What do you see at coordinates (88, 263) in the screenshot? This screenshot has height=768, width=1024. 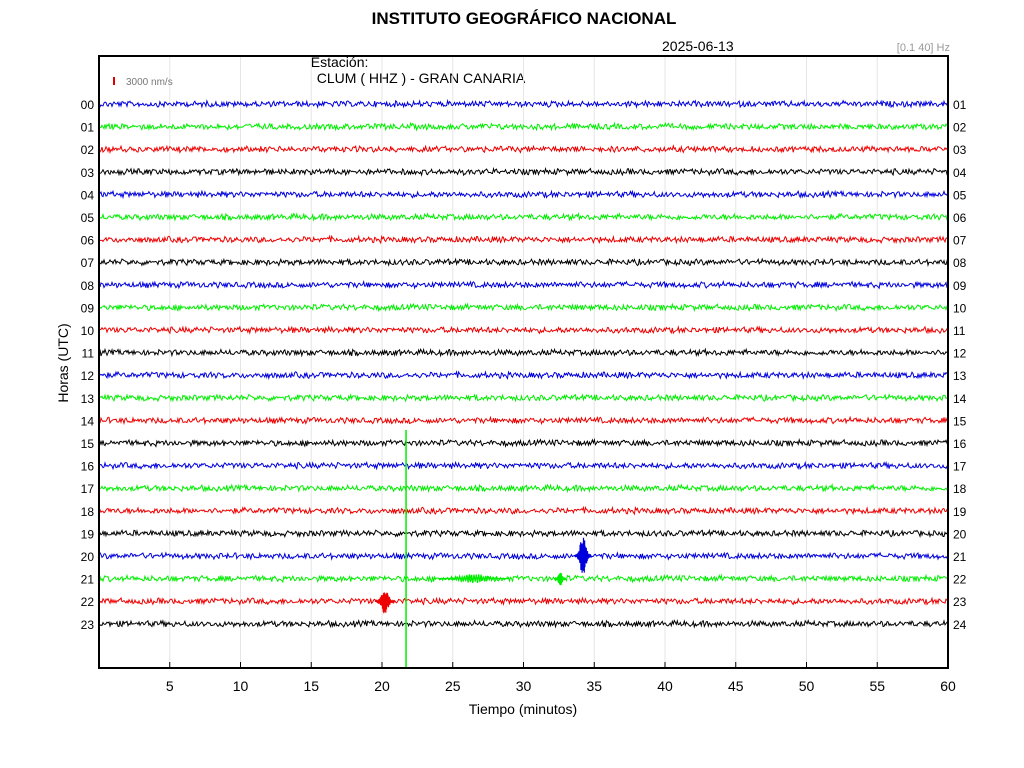 I see `hour-label-left: 07` at bounding box center [88, 263].